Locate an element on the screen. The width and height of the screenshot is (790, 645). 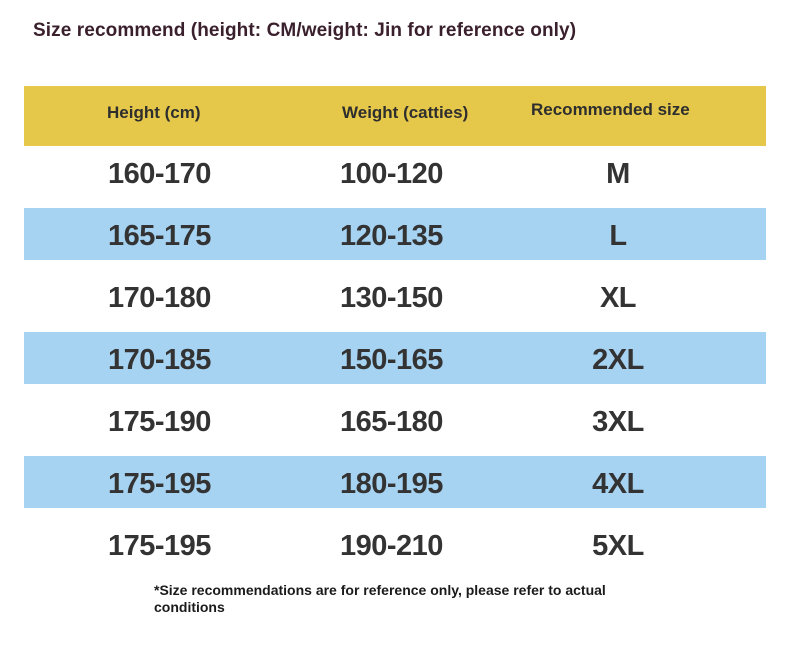
cell-height: 170-180 is located at coordinates (159, 298).